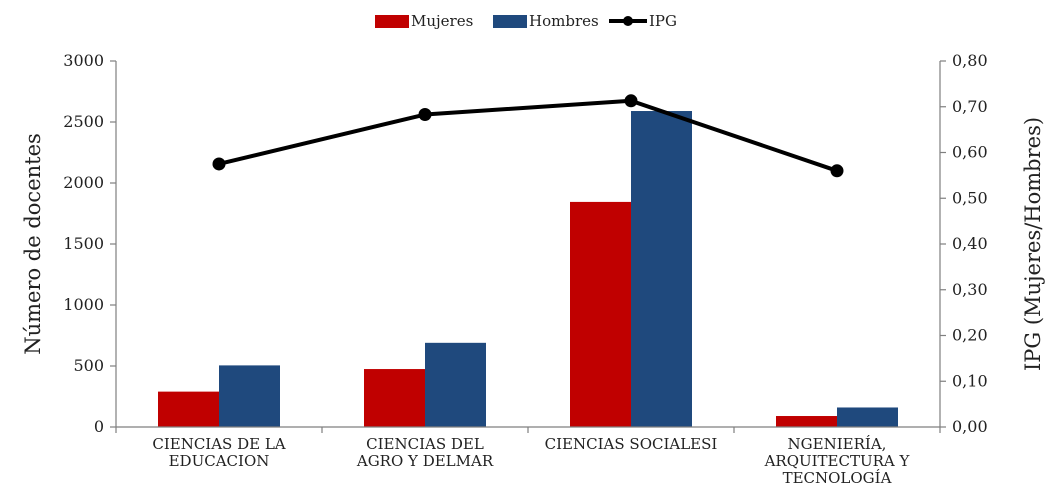  What do you see at coordinates (837, 478) in the screenshot?
I see `x-tick-label-line: TECNOLOGÍA` at bounding box center [837, 478].